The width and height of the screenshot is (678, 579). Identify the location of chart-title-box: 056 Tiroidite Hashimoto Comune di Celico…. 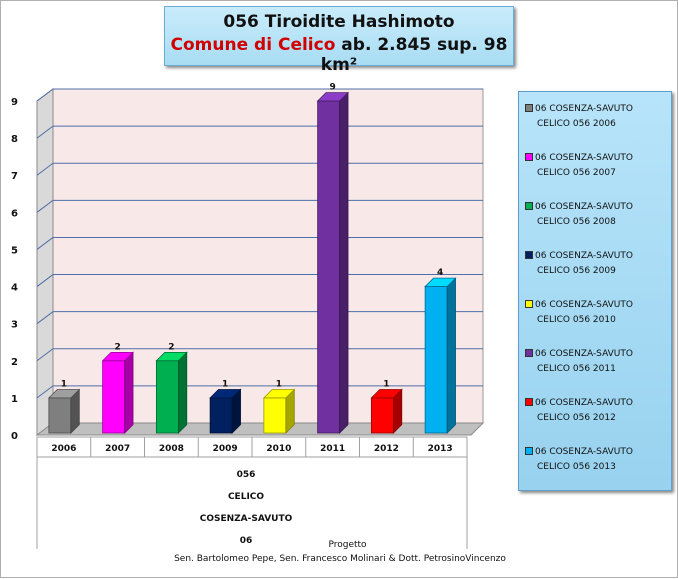
(339, 40).